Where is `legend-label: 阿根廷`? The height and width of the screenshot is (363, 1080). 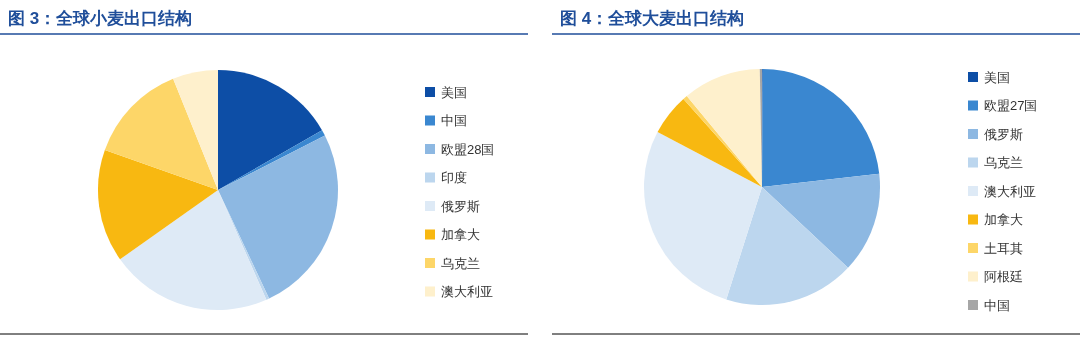
legend-label: 阿根廷 is located at coordinates (1003, 276).